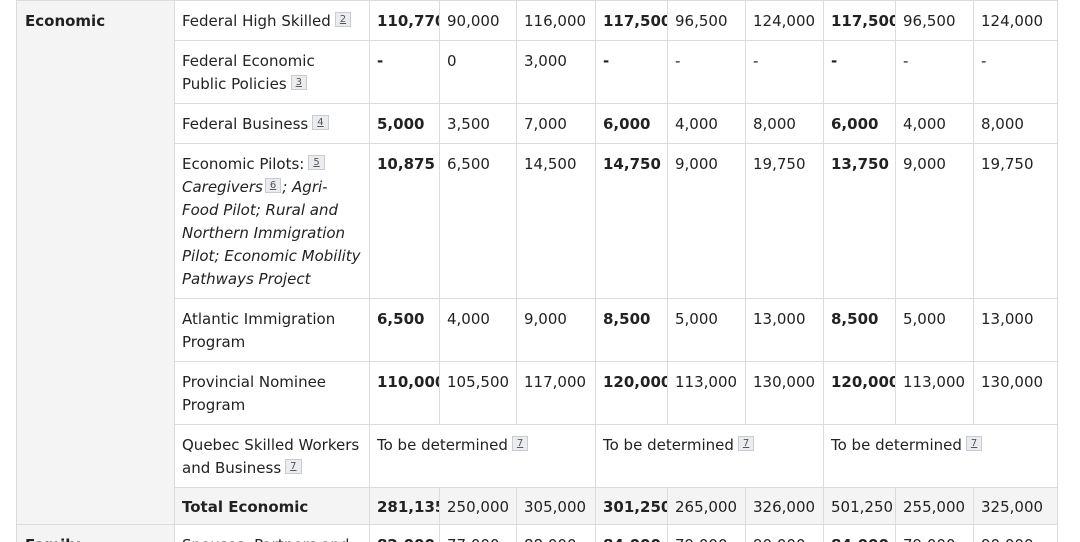  Describe the element at coordinates (272, 330) in the screenshot. I see `row-label-atlantic-immigration: Atlantic Immigration Program` at that location.